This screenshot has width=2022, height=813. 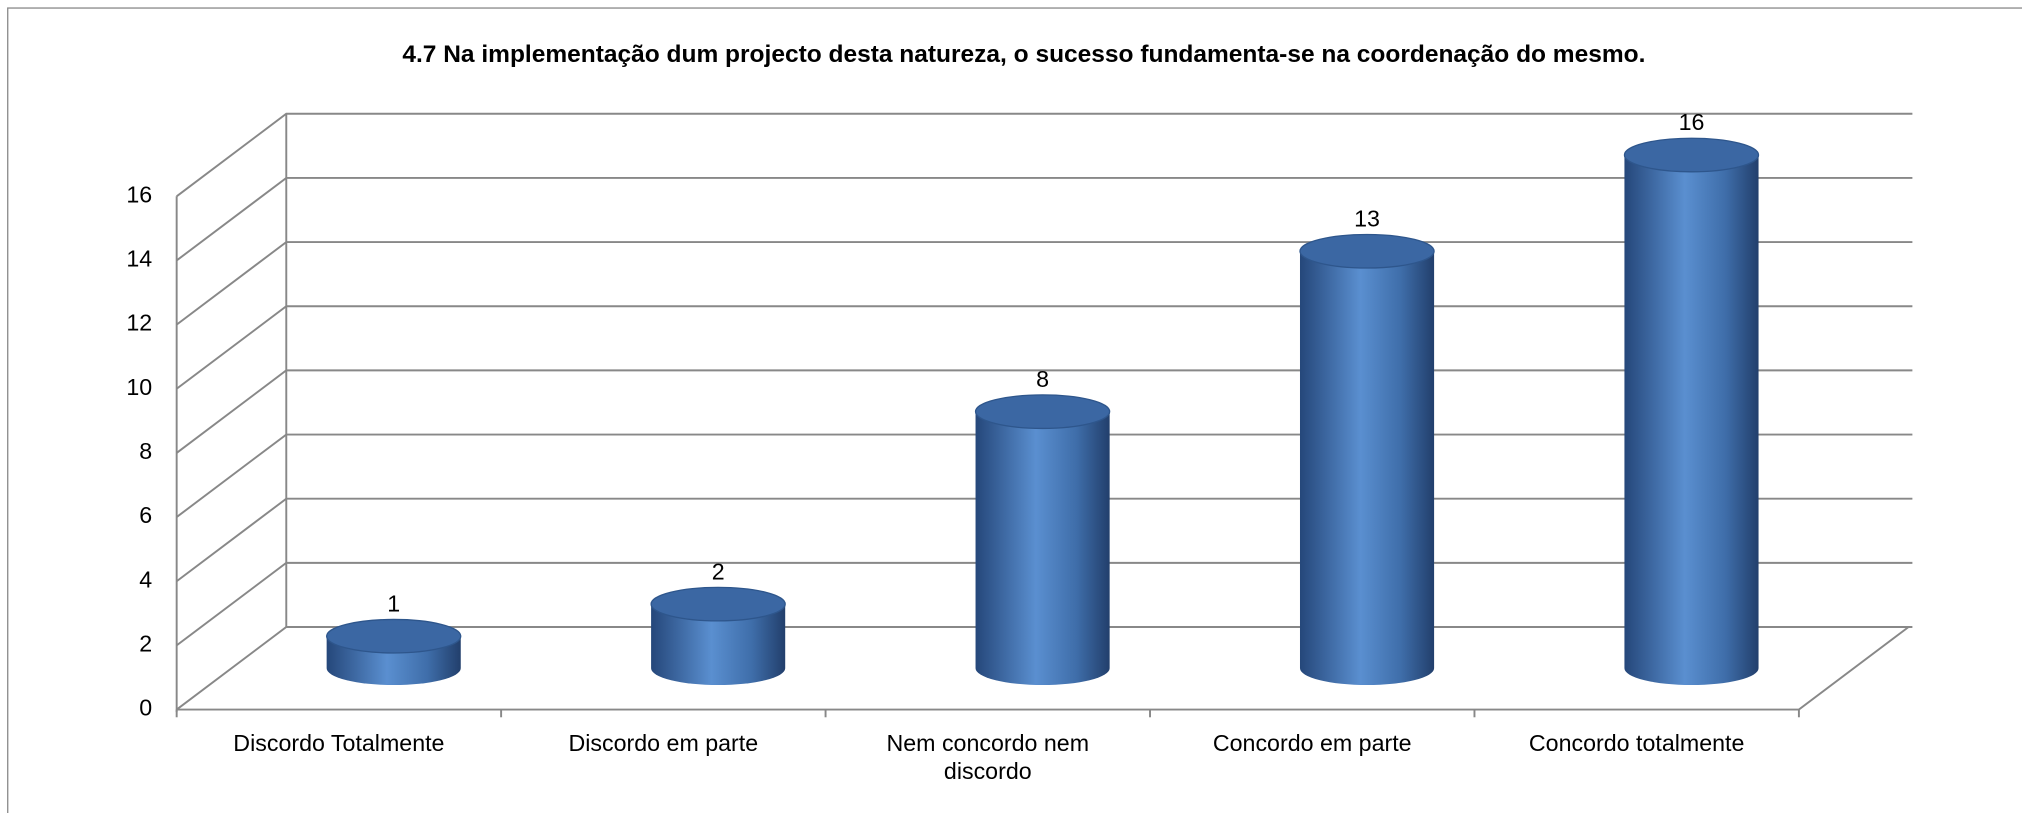 I want to click on x-tick-label: Discordo Totalmente, so click(x=339, y=743).